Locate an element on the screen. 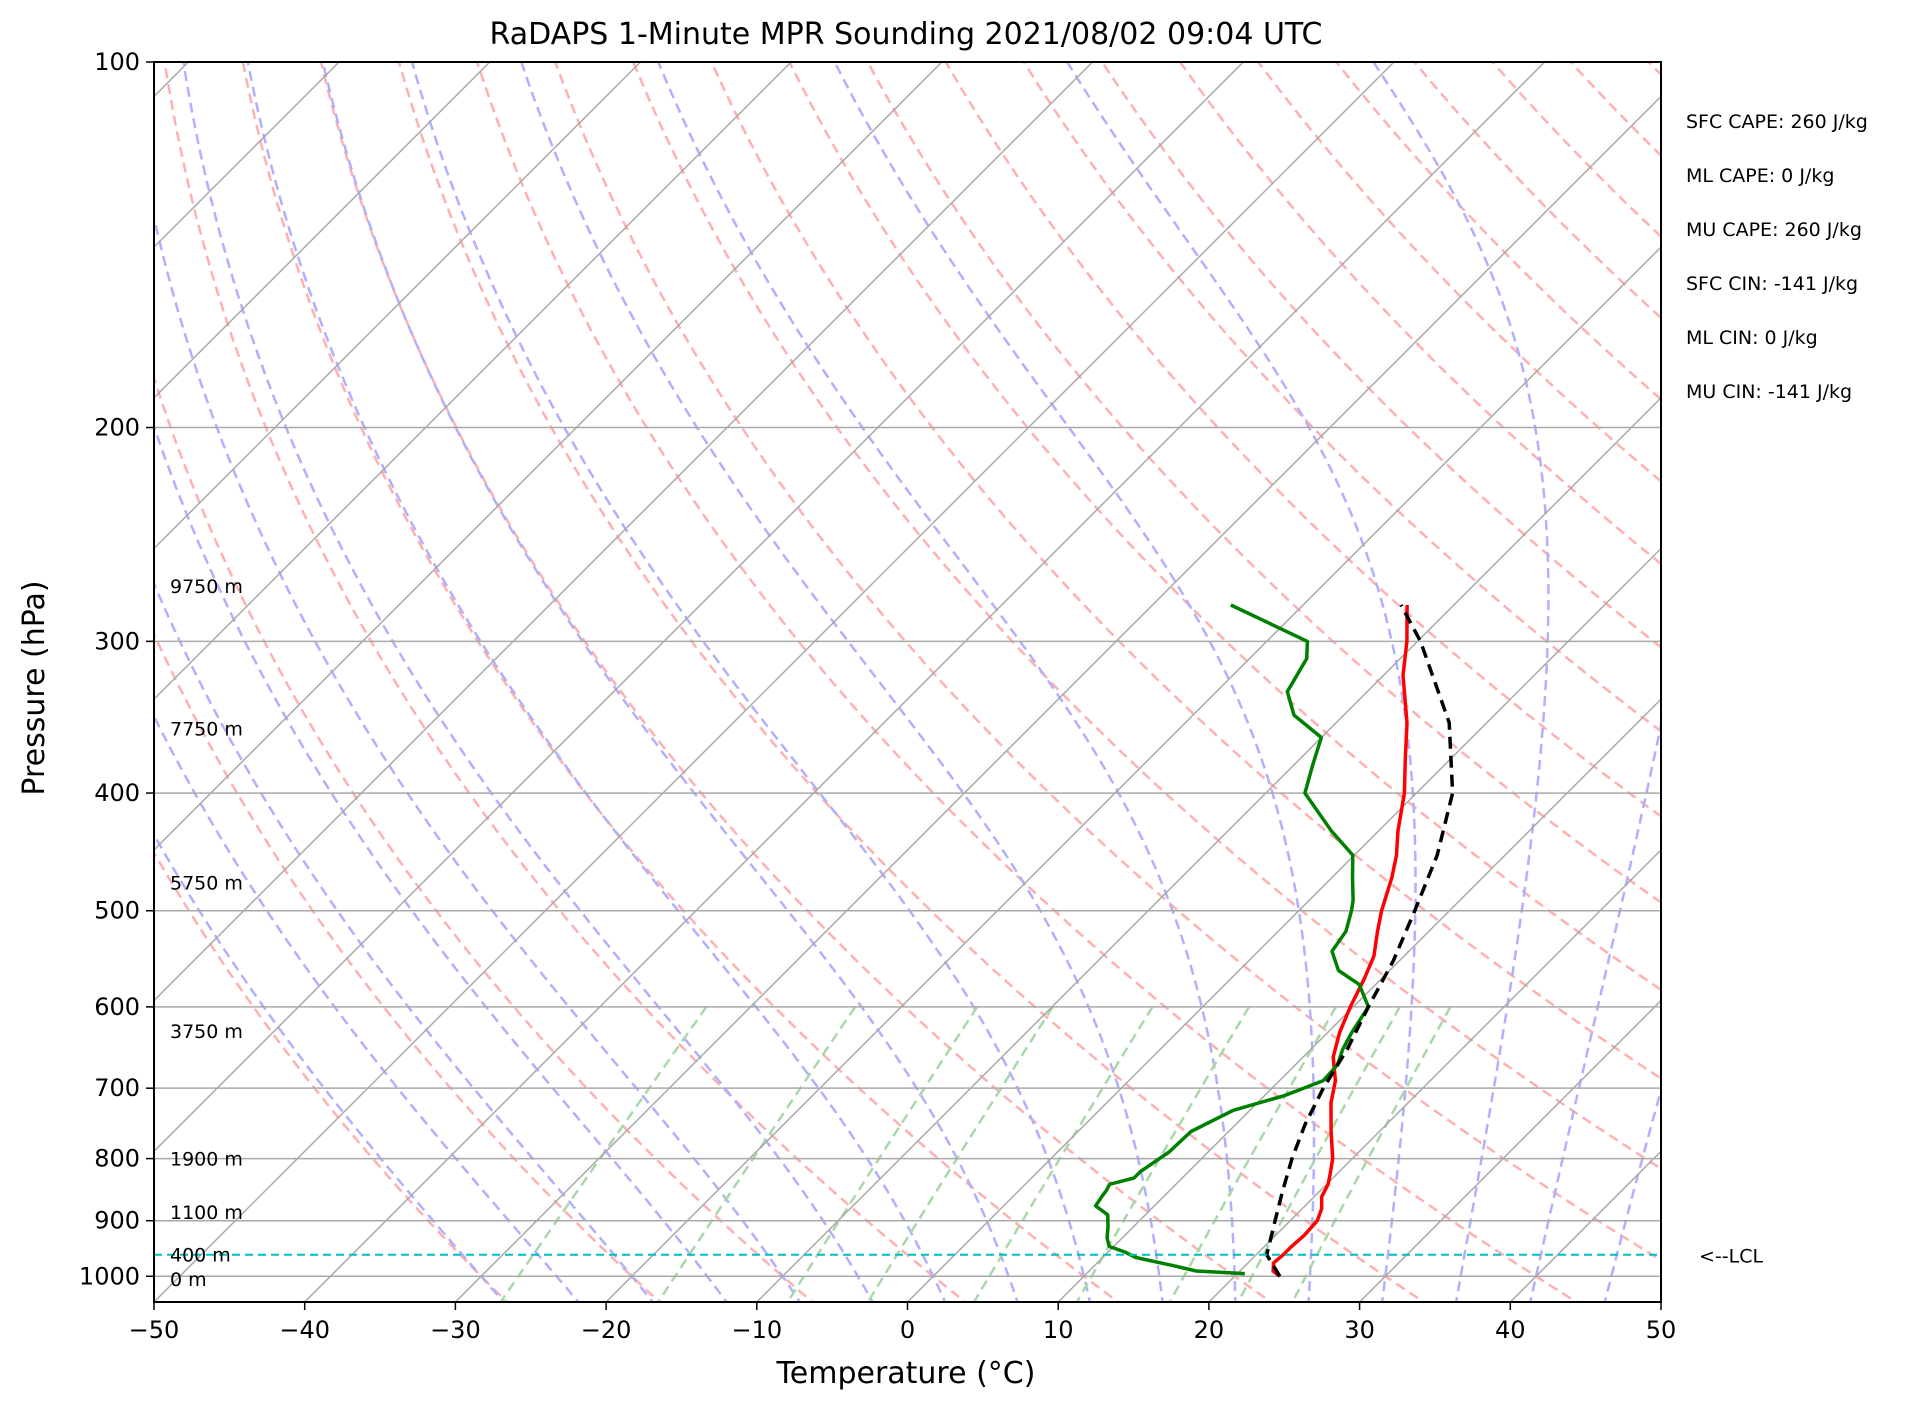  height-label: 1100 m is located at coordinates (206, 1213).